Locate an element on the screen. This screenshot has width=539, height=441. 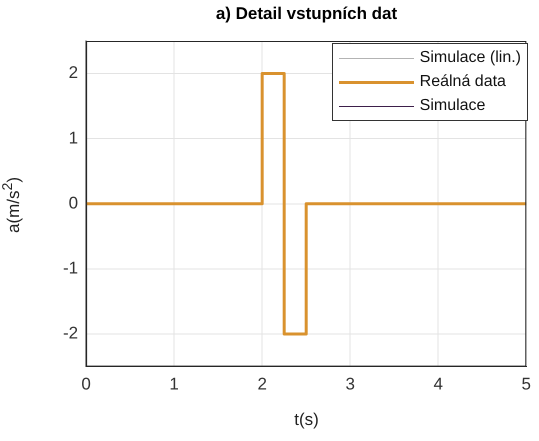
y-tick-label: -1 is located at coordinates (70, 268).